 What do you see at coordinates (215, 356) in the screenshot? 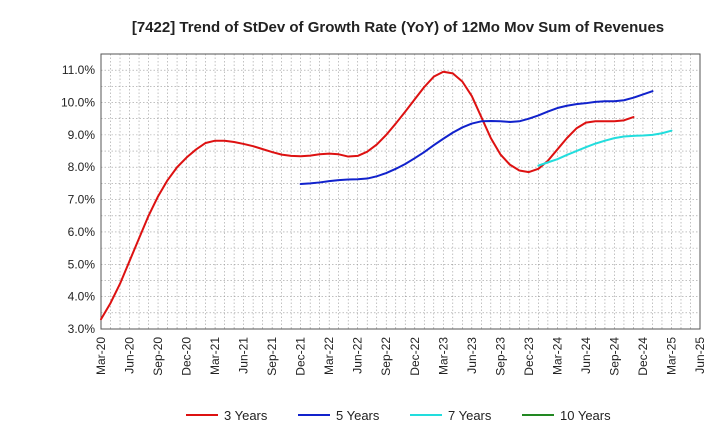
I see `x-tick-label: Mar-21` at bounding box center [215, 356].